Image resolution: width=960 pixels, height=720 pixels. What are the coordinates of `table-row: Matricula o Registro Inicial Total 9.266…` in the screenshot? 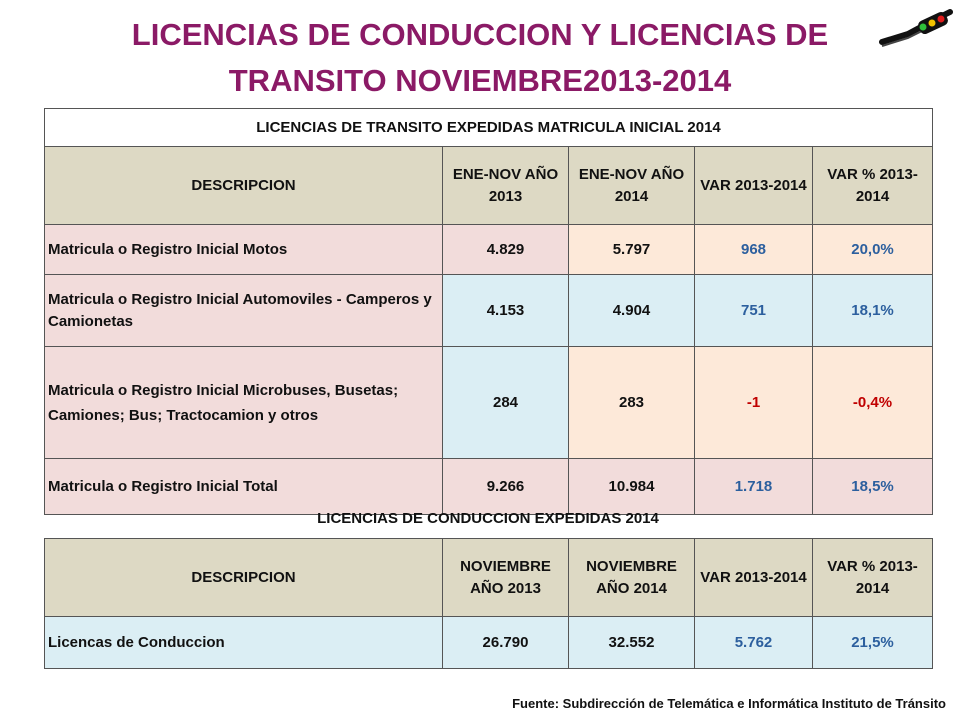 It's located at (489, 486).